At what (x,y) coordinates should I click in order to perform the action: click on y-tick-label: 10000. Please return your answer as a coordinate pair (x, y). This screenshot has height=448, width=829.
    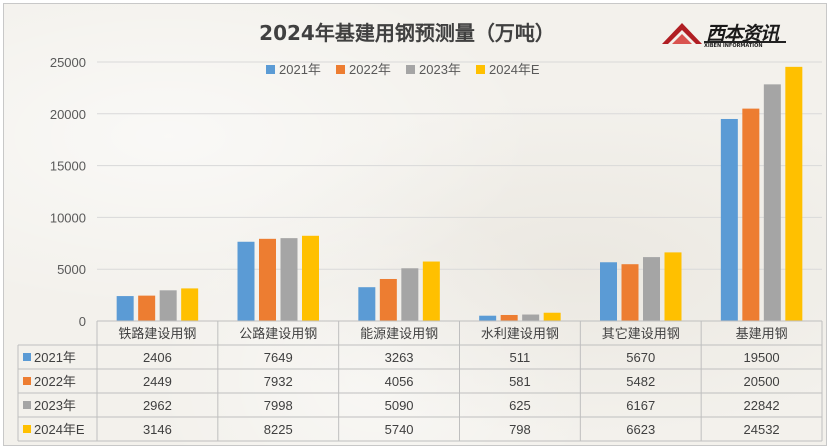
    Looking at the image, I should click on (68, 217).